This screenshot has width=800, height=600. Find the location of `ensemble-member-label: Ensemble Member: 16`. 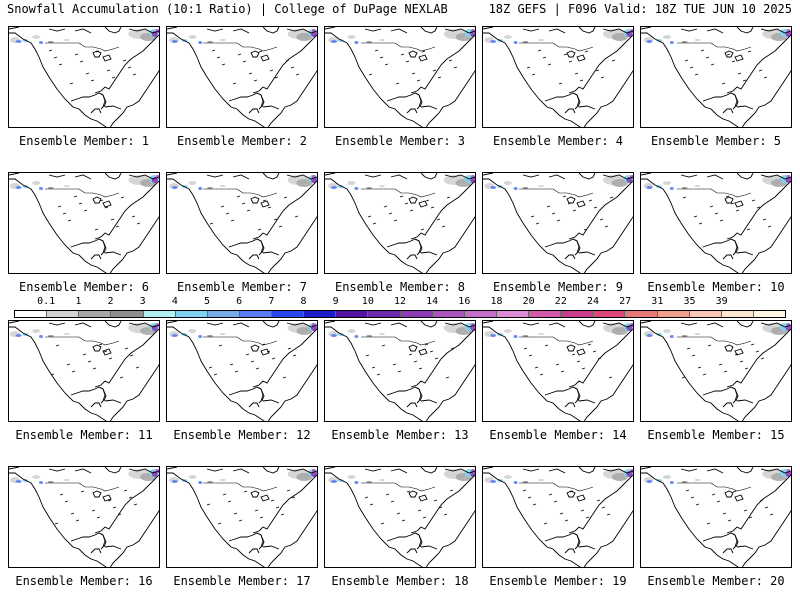

ensemble-member-label: Ensemble Member: 16 is located at coordinates (84, 581).